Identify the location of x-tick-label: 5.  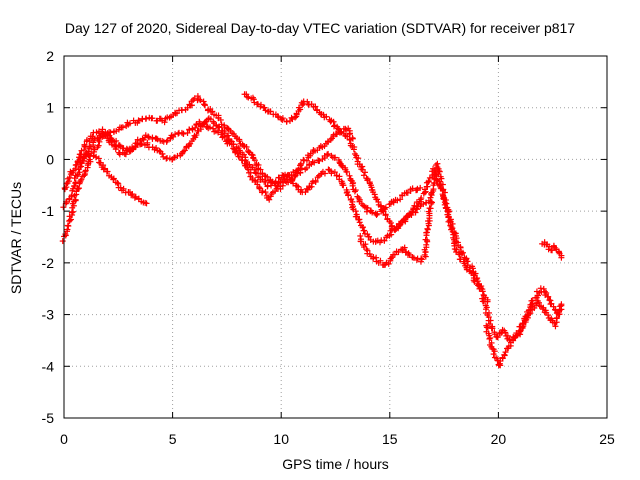
(173, 439).